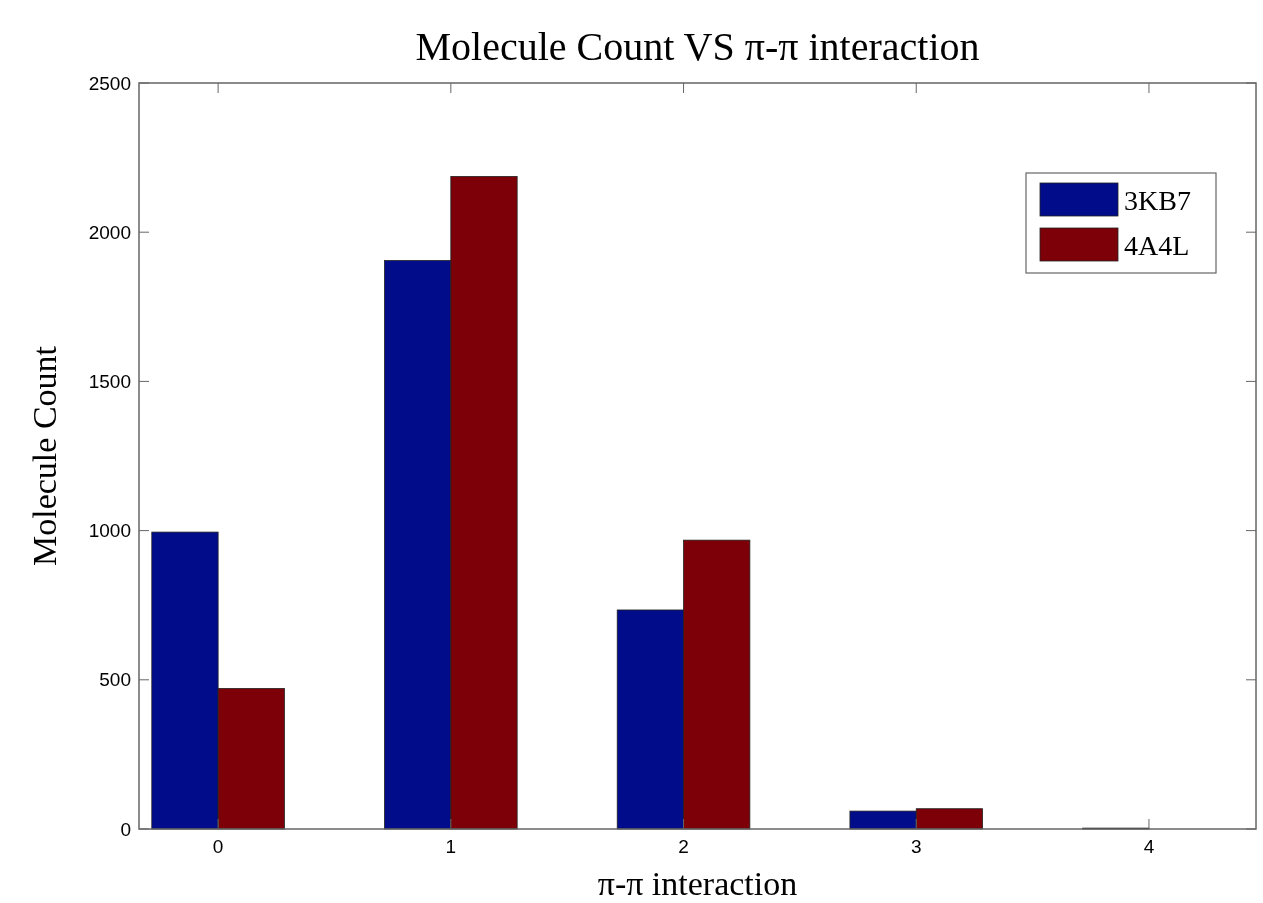 The image size is (1263, 903). What do you see at coordinates (1157, 245) in the screenshot?
I see `legend-label: 4A4L` at bounding box center [1157, 245].